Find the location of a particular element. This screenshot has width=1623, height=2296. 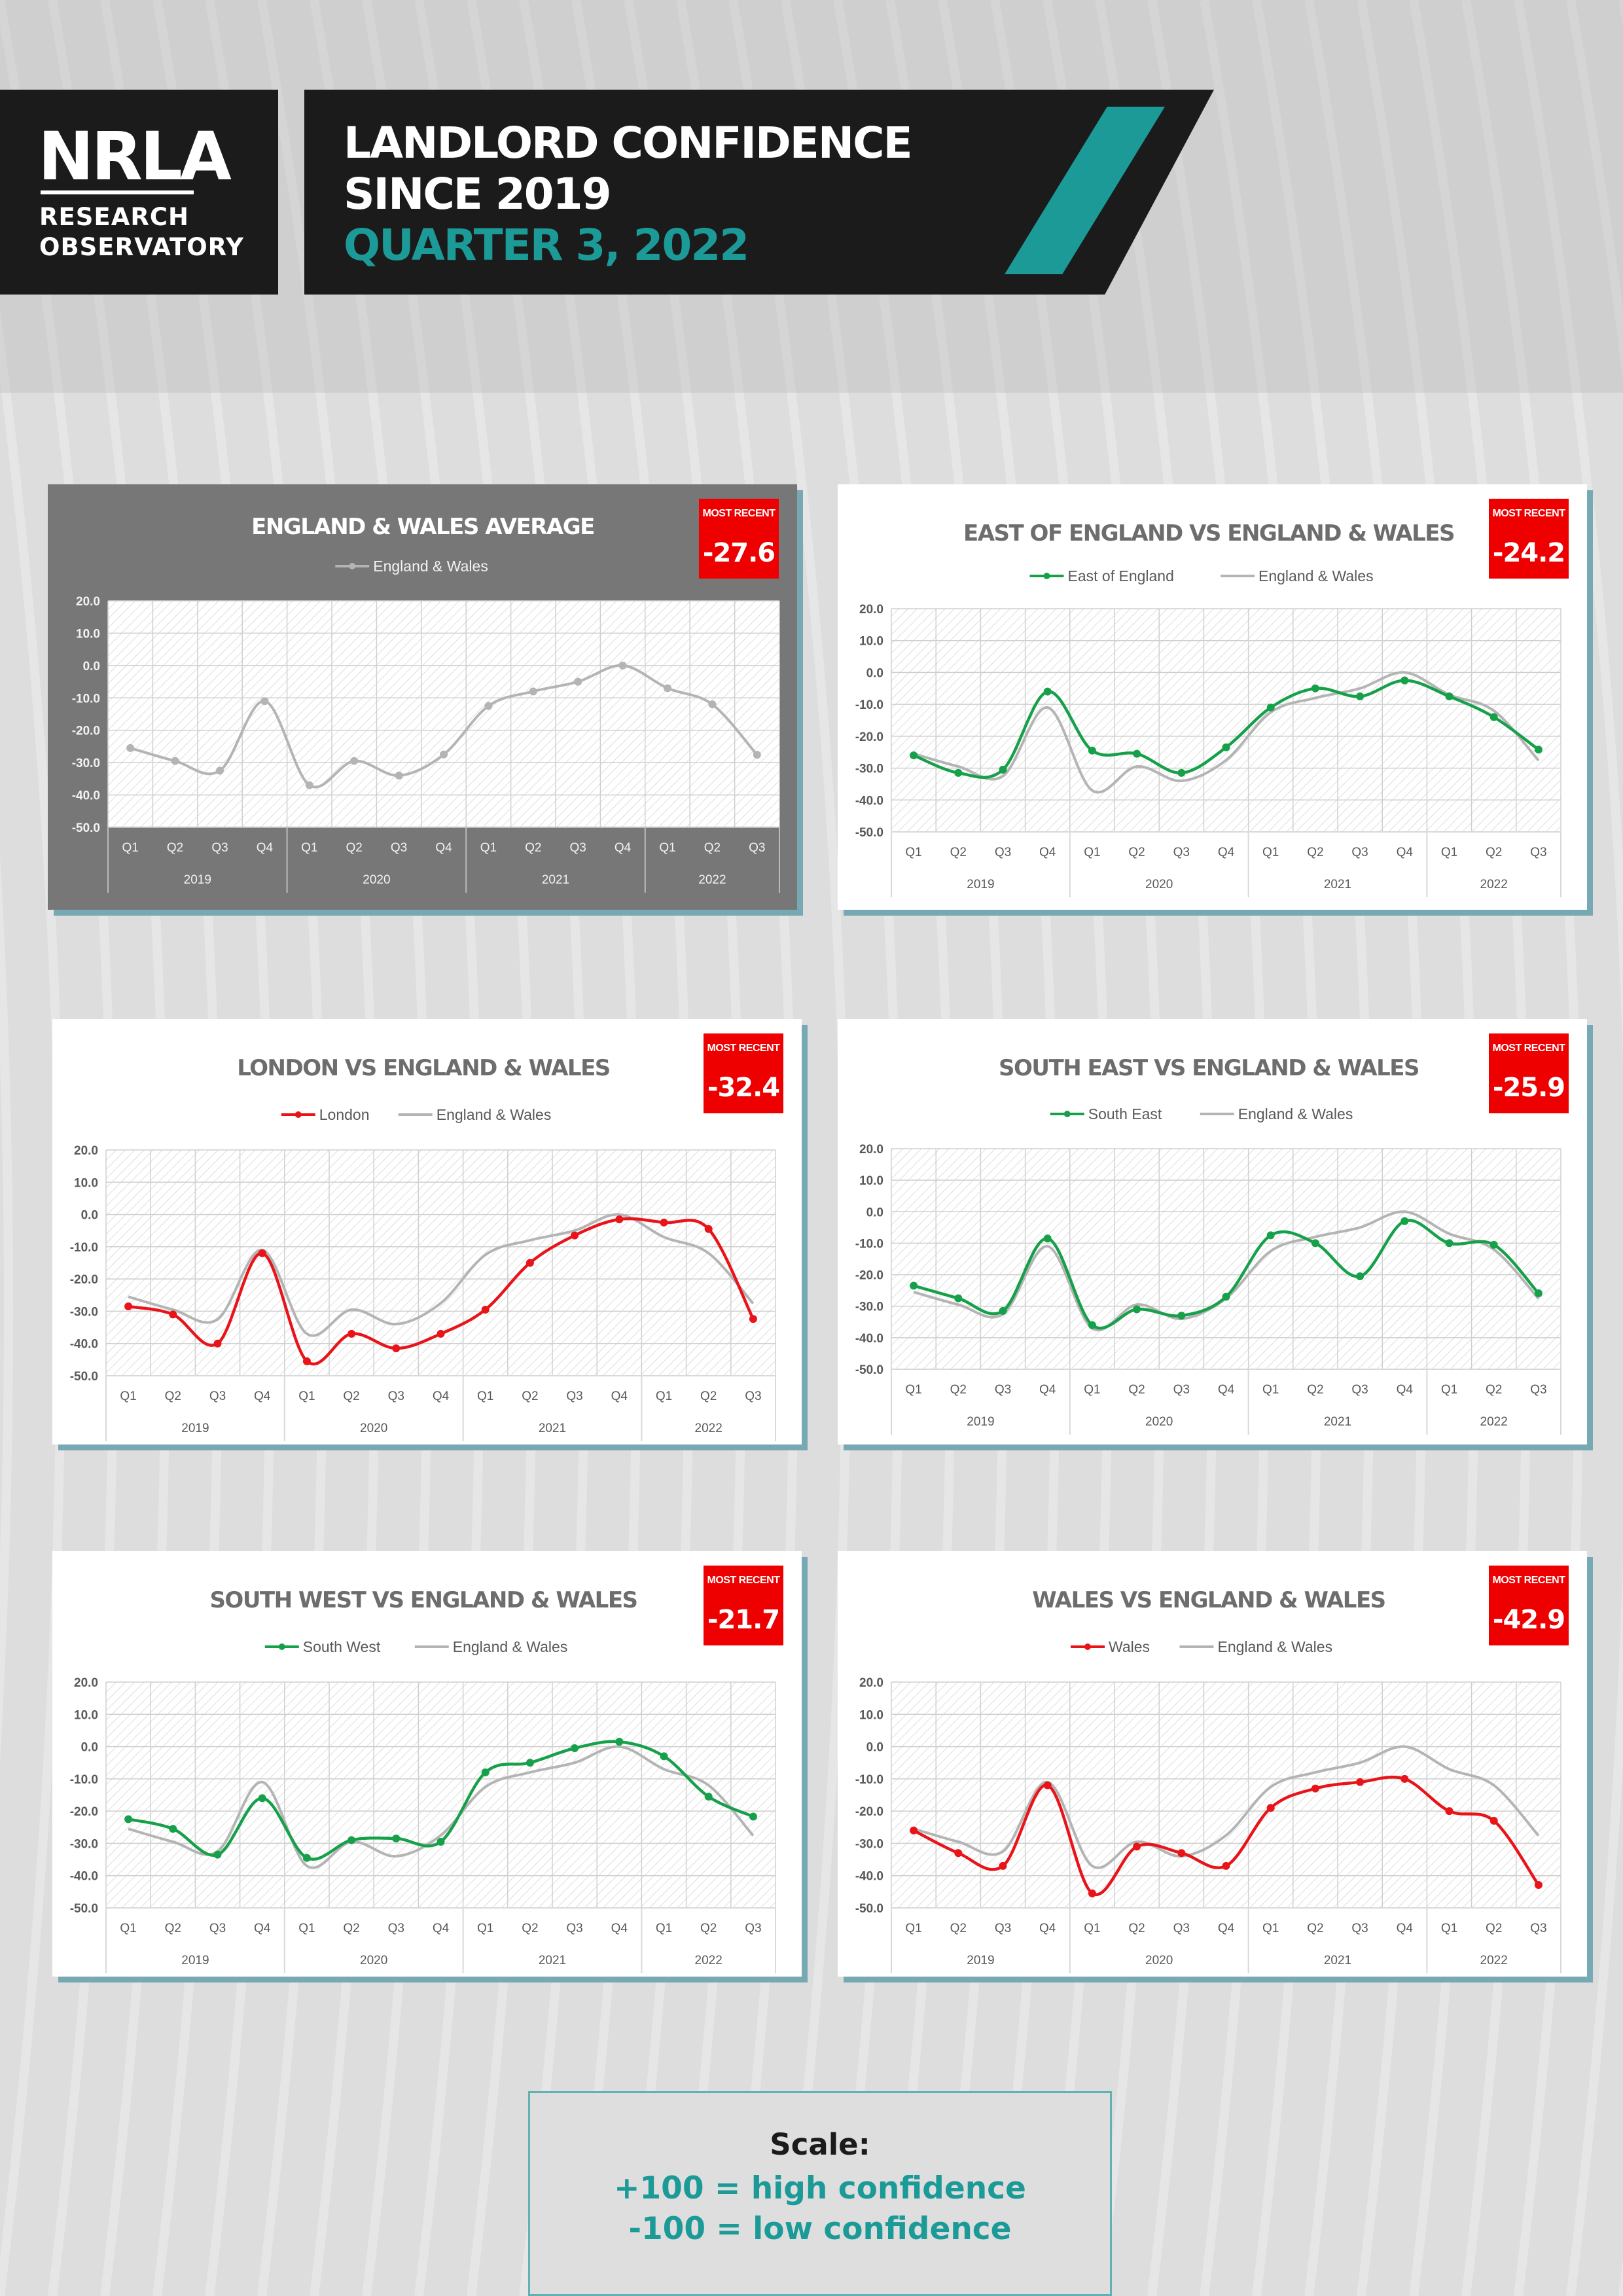

legend-label: South East is located at coordinates (1125, 1113).